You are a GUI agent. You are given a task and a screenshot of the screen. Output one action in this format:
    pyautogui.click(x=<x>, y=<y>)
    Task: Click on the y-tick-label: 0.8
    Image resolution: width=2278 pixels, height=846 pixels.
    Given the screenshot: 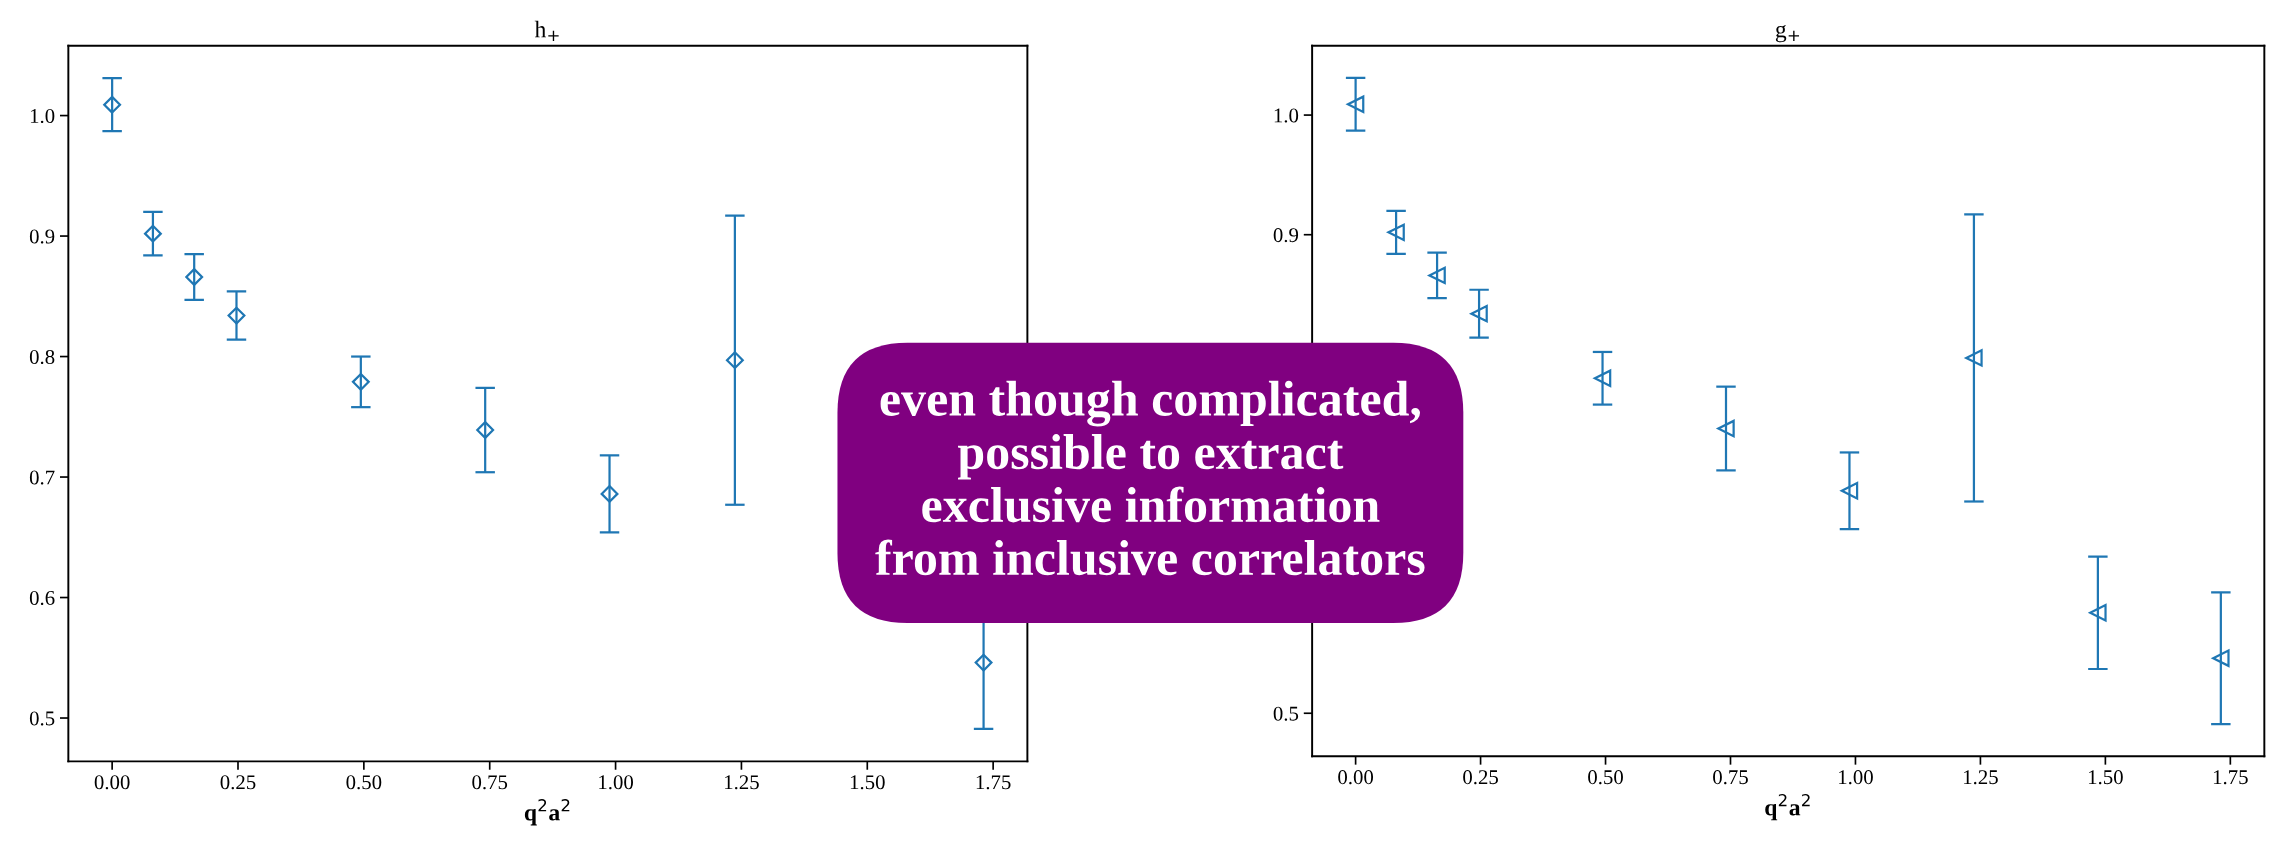 What is the action you would take?
    pyautogui.click(x=42, y=357)
    